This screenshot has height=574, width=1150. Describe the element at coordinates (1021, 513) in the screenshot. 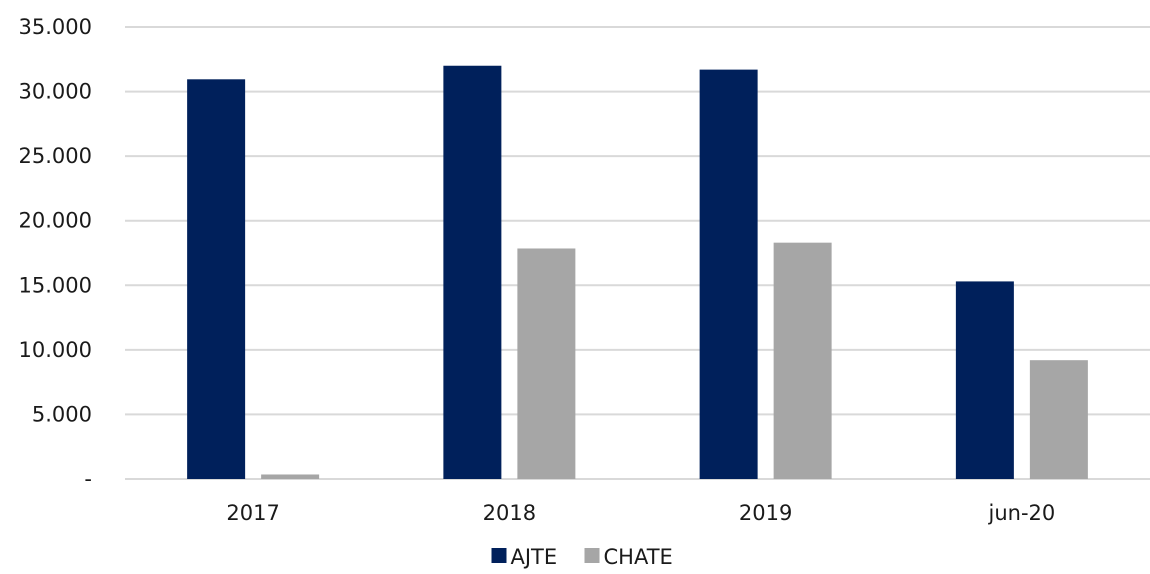

I see `x-tick-label: jun-20` at that location.